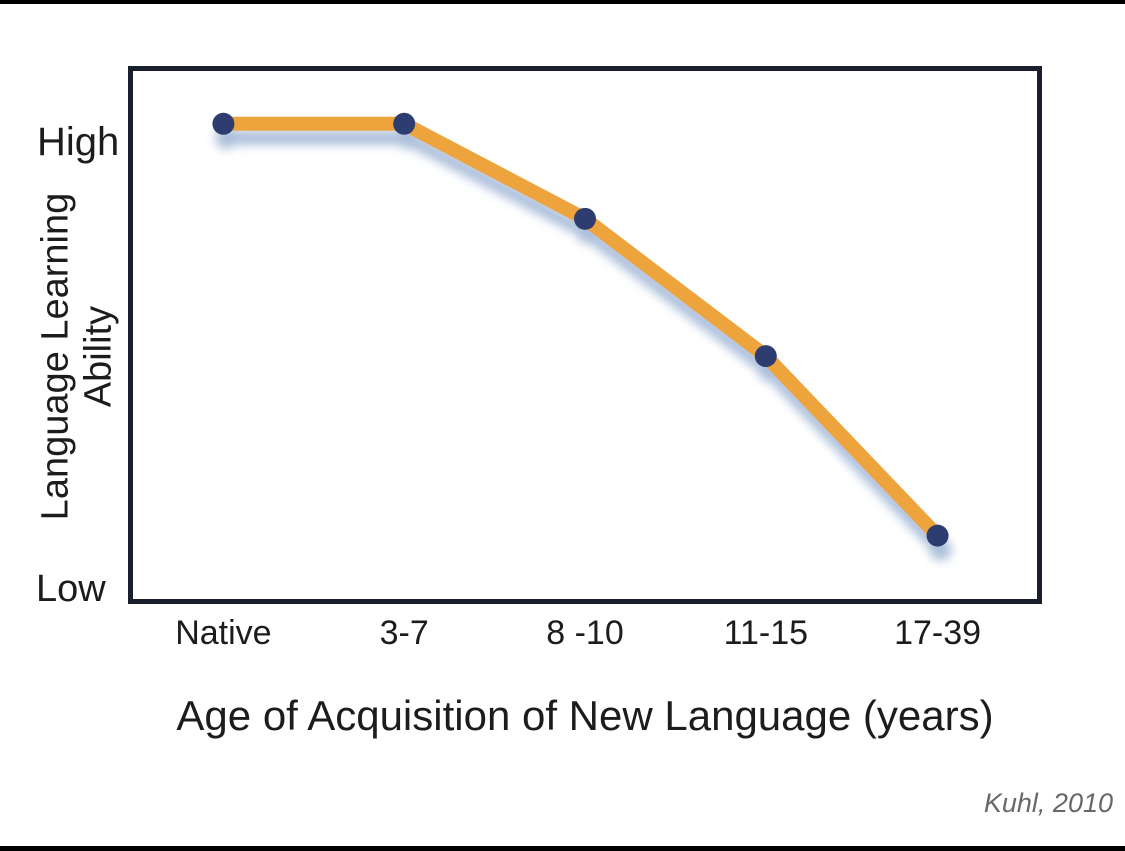 The height and width of the screenshot is (851, 1125). Describe the element at coordinates (562, 848) in the screenshot. I see `letterbox-bar-bottom` at that location.